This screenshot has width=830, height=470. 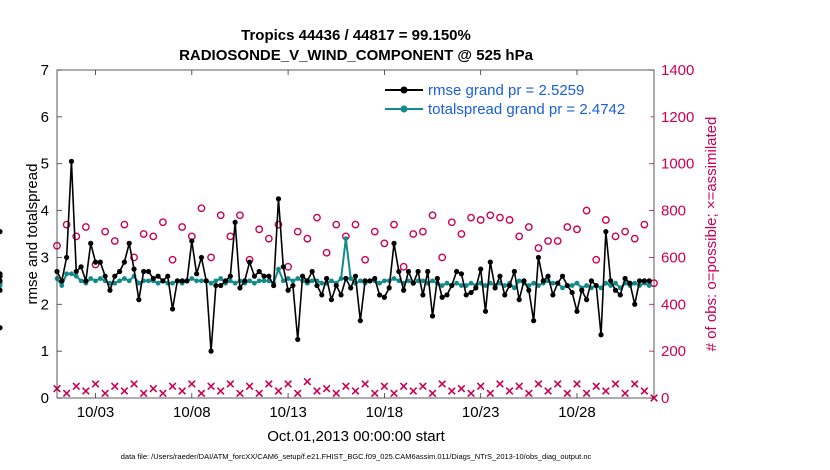 What do you see at coordinates (45, 211) in the screenshot?
I see `y-left-tick-label: 4` at bounding box center [45, 211].